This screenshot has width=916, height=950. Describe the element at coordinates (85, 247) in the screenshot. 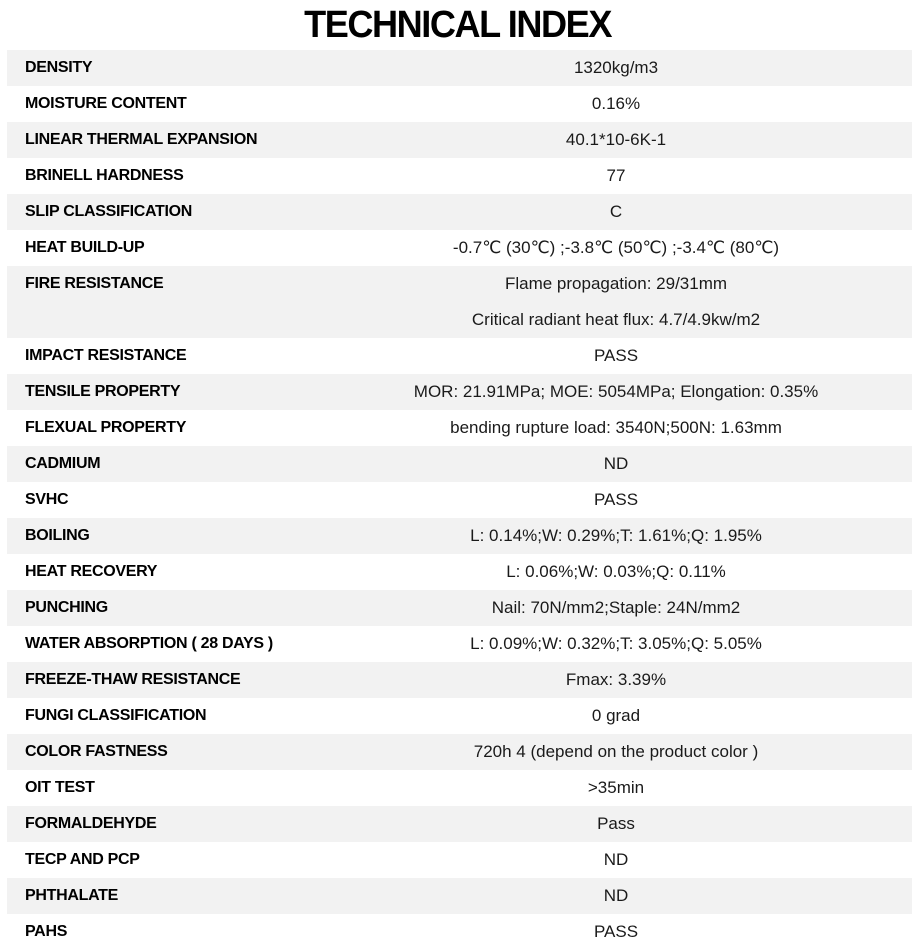

I see `property-label-text: HEAT BUILD-UP` at that location.